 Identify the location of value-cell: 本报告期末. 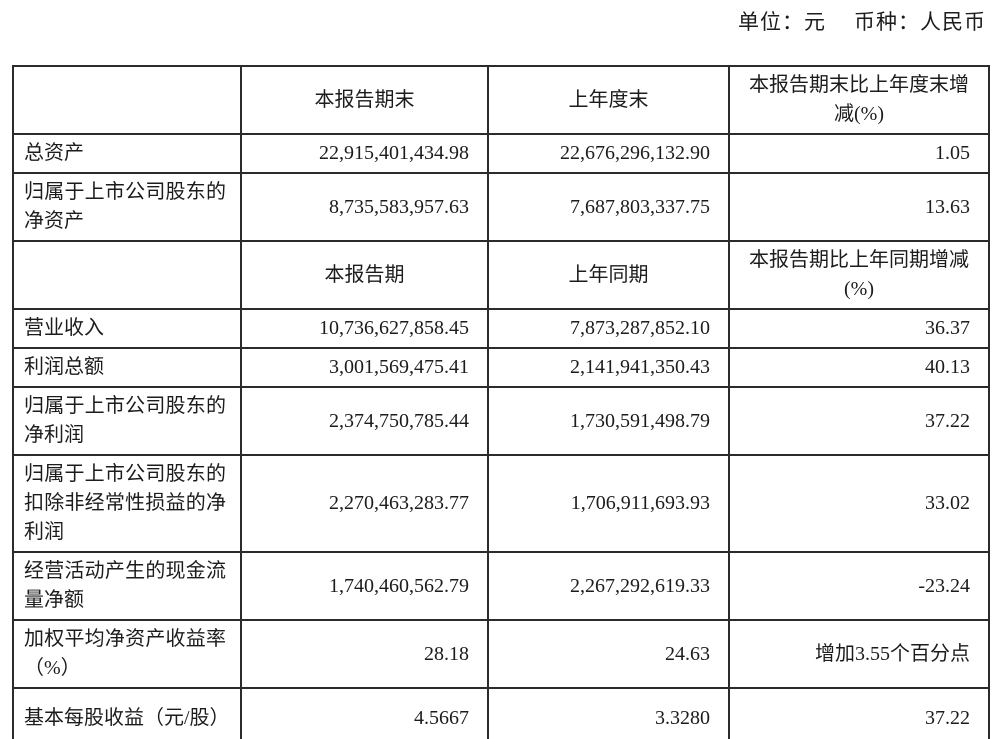
(364, 100).